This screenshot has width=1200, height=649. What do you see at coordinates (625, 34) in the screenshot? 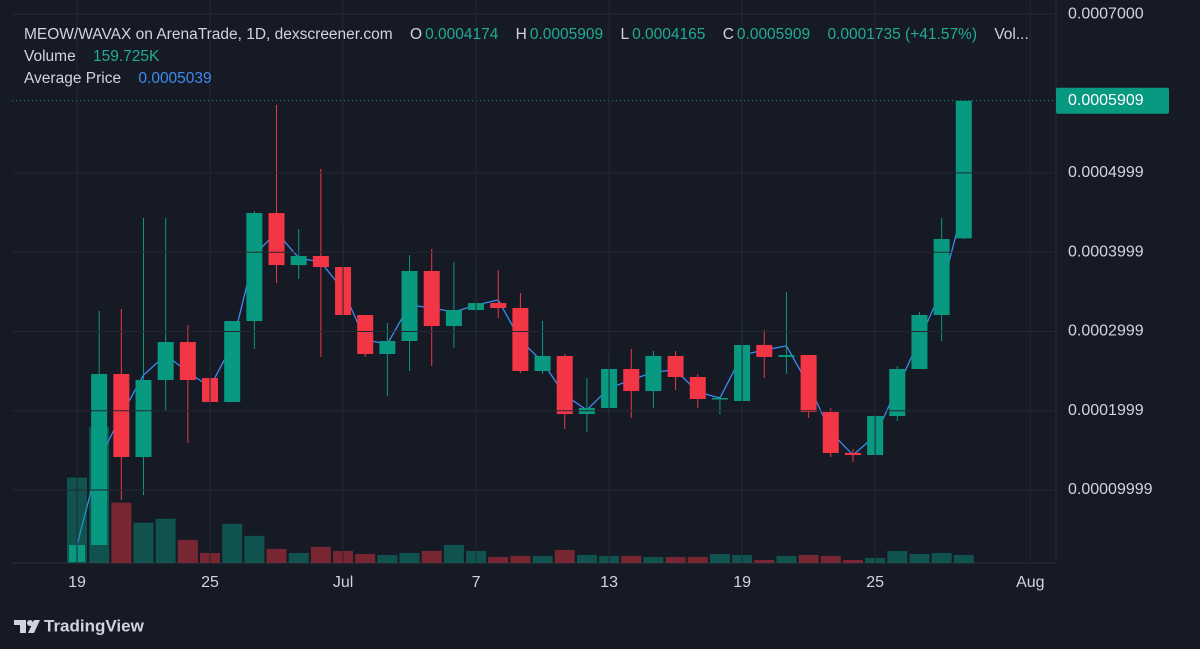
I see `l-label: L` at bounding box center [625, 34].